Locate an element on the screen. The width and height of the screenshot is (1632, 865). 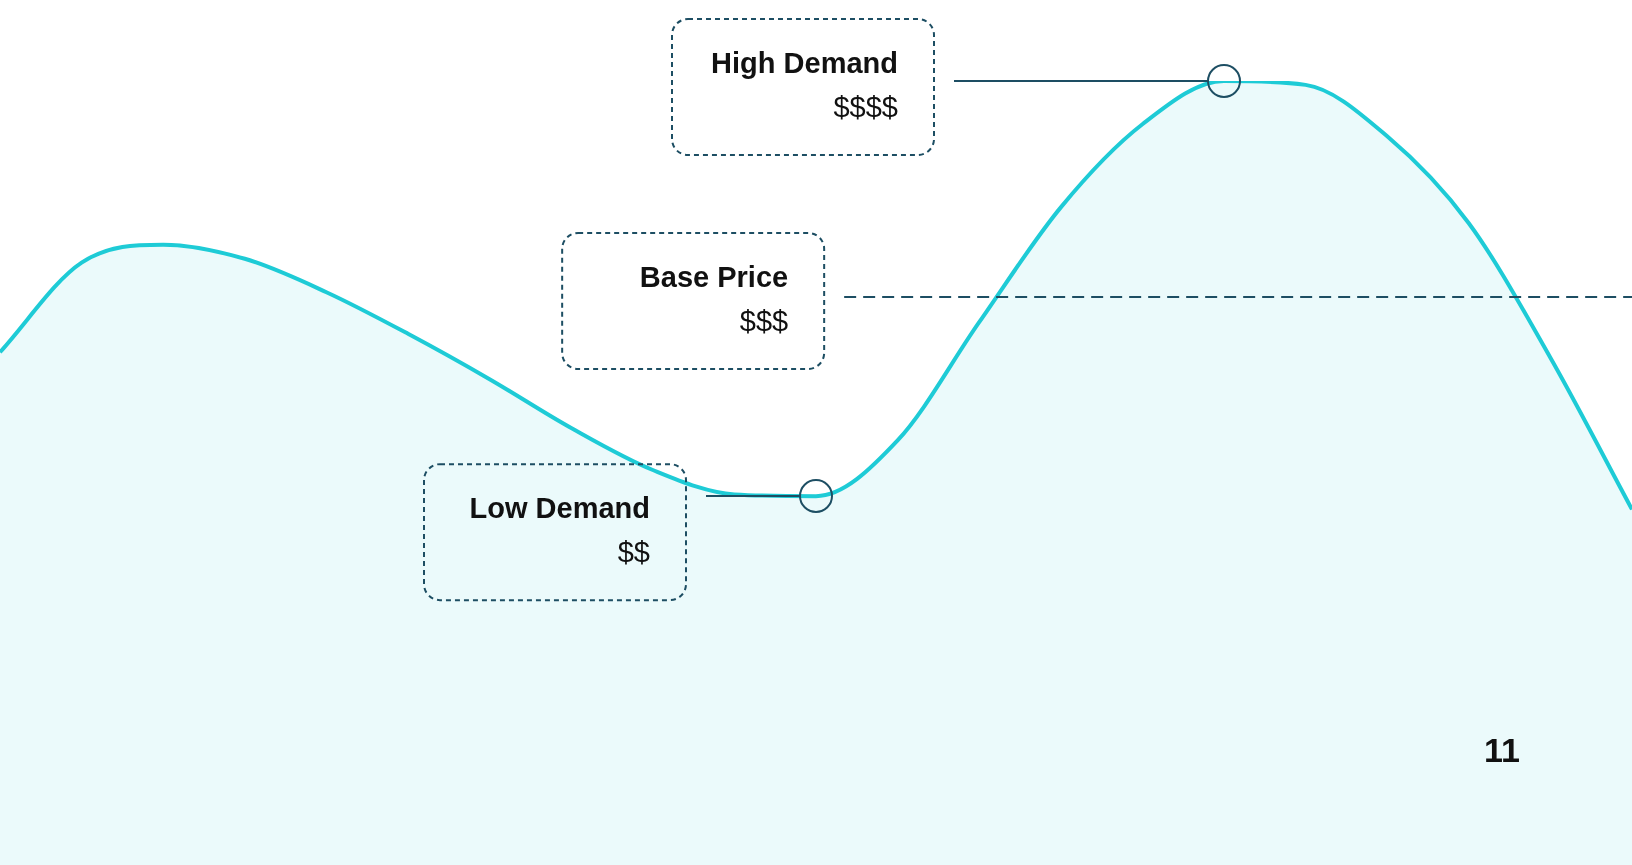
annotation: Low Demand $$ is located at coordinates (559, 530).